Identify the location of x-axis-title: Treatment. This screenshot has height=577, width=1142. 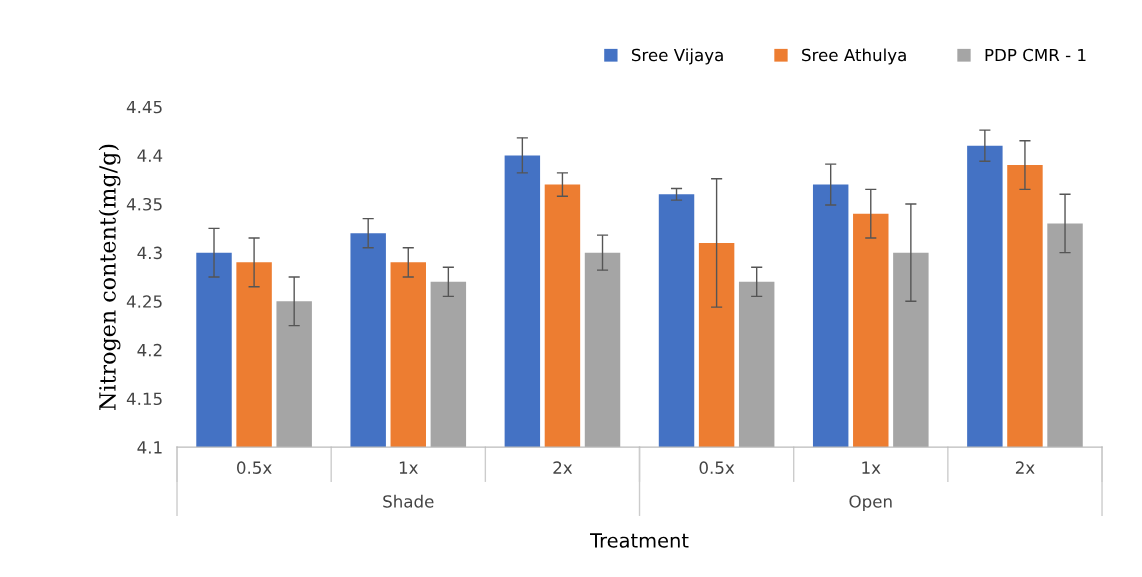
(639, 540).